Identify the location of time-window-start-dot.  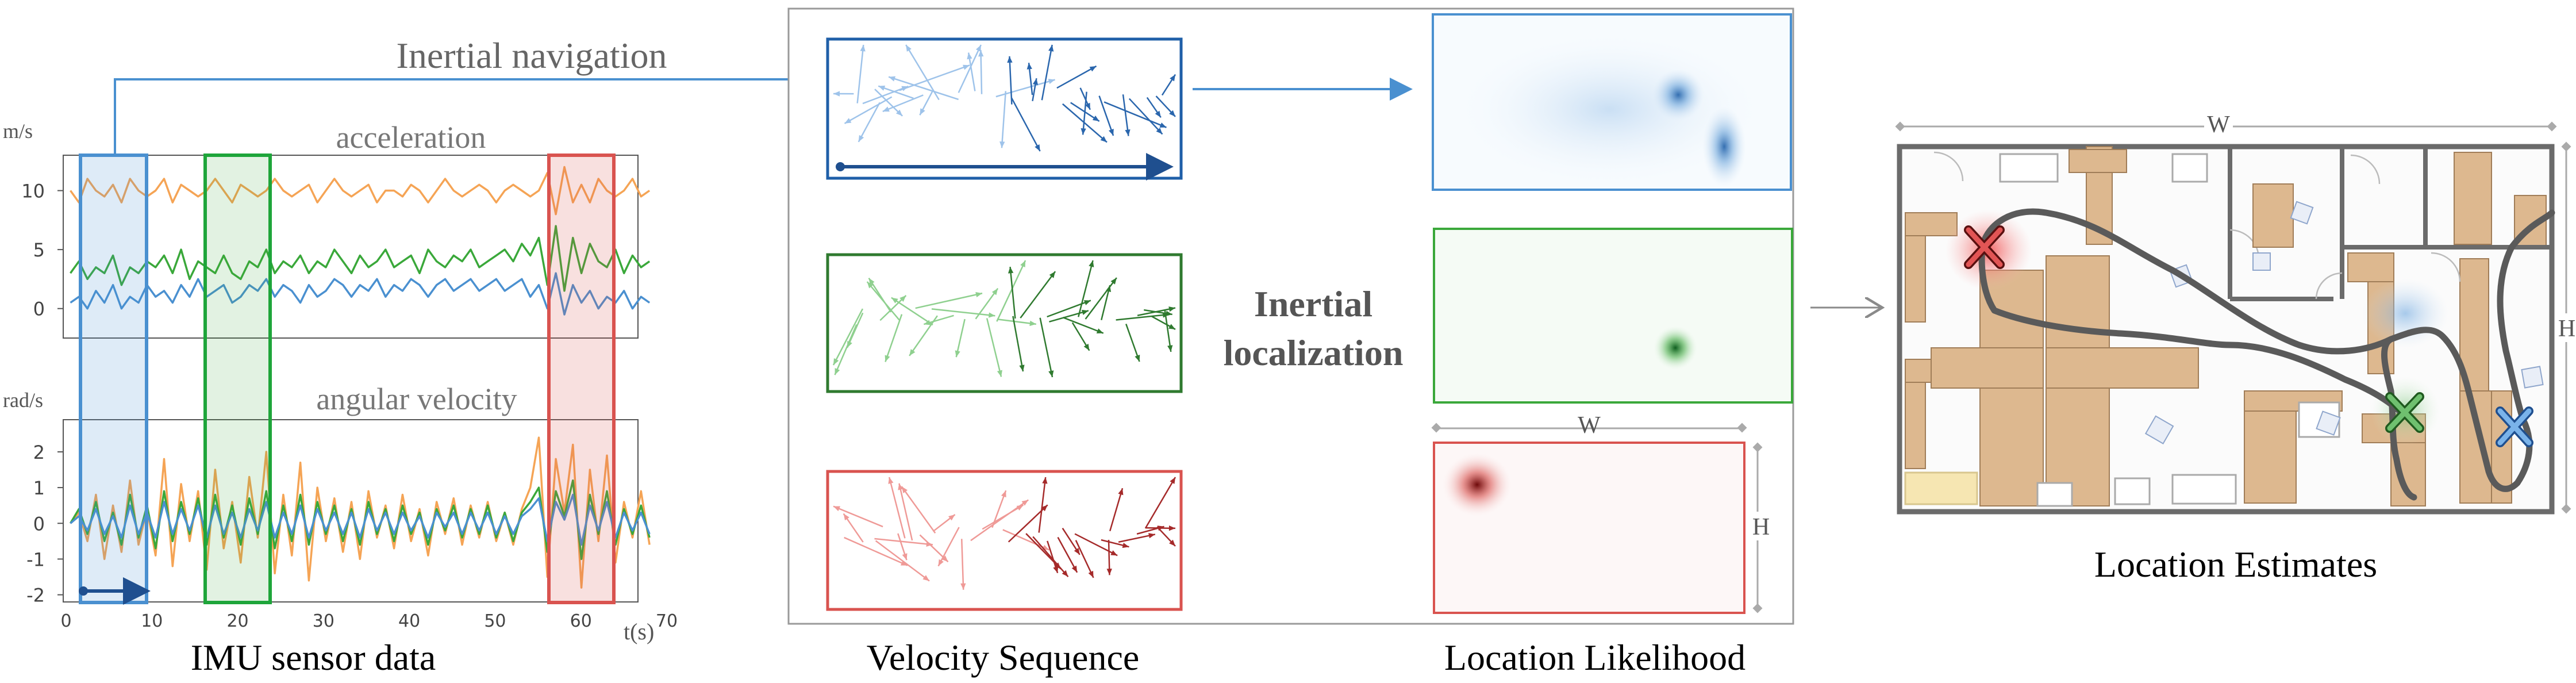
(83, 591).